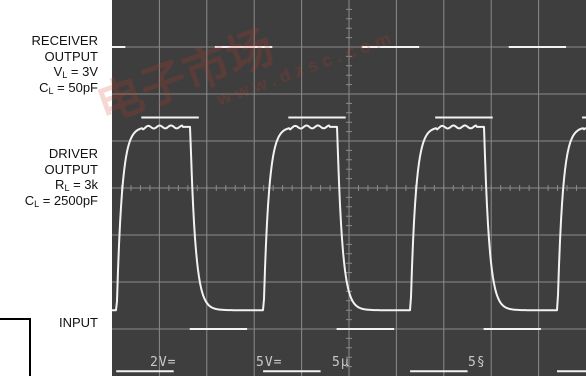  I want to click on figure-frame-corner, so click(15, 347).